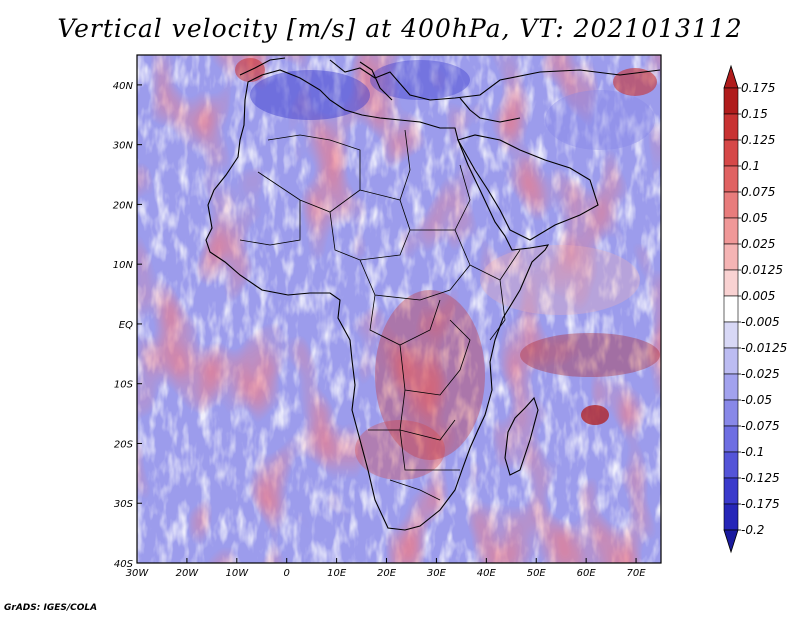 Image resolution: width=800 pixels, height=618 pixels. I want to click on colorbar-label: 0.025, so click(758, 244).